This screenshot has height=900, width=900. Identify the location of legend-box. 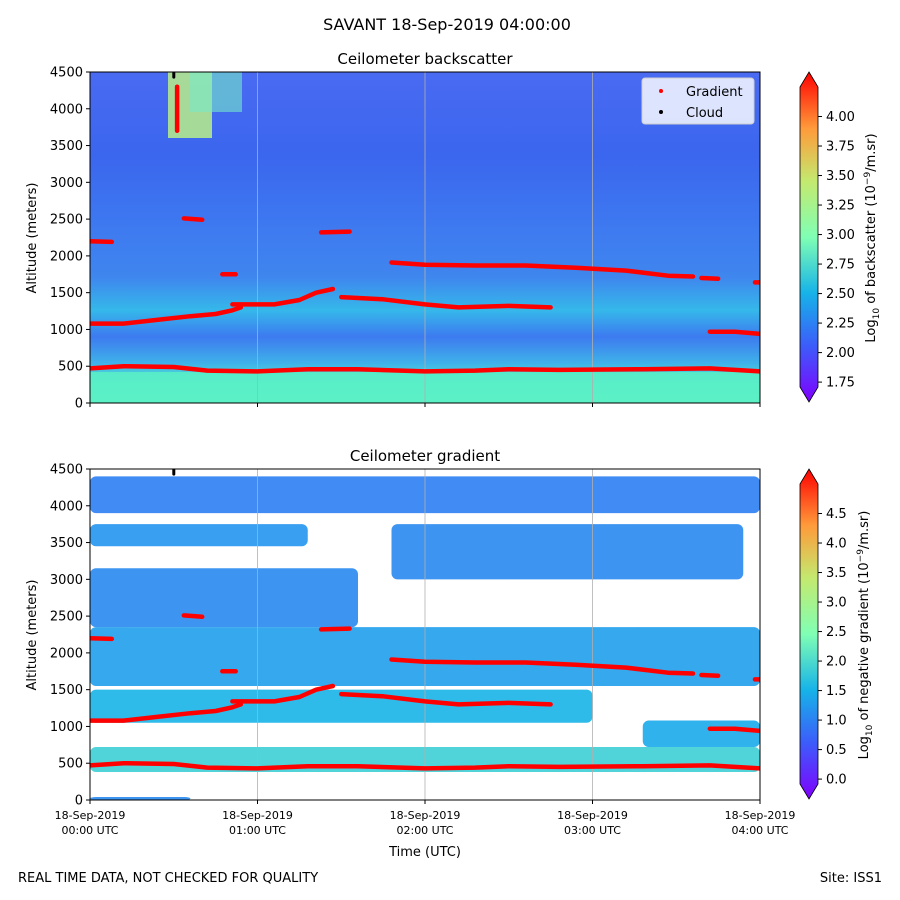
(698, 101).